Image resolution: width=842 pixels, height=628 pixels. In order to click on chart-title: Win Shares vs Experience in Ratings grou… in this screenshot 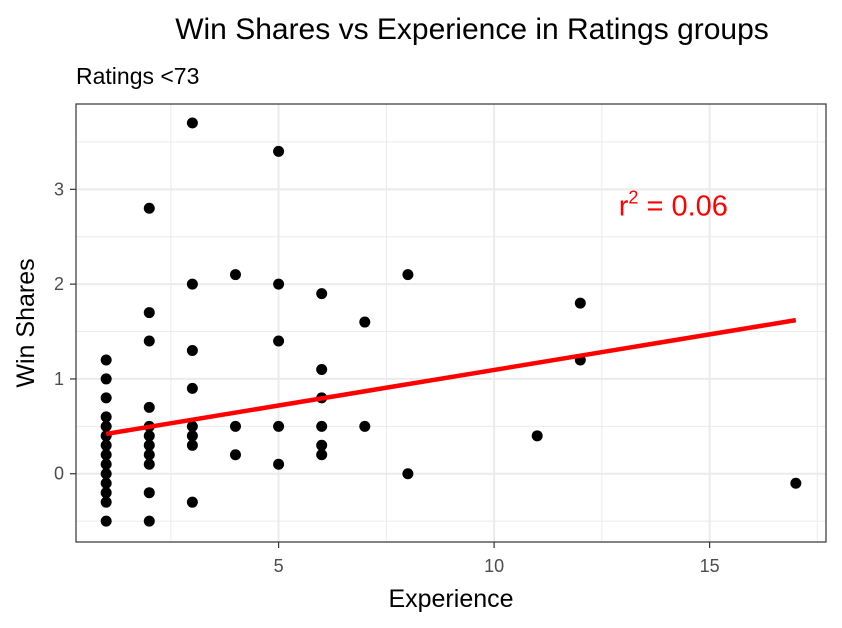, I will do `click(472, 29)`.